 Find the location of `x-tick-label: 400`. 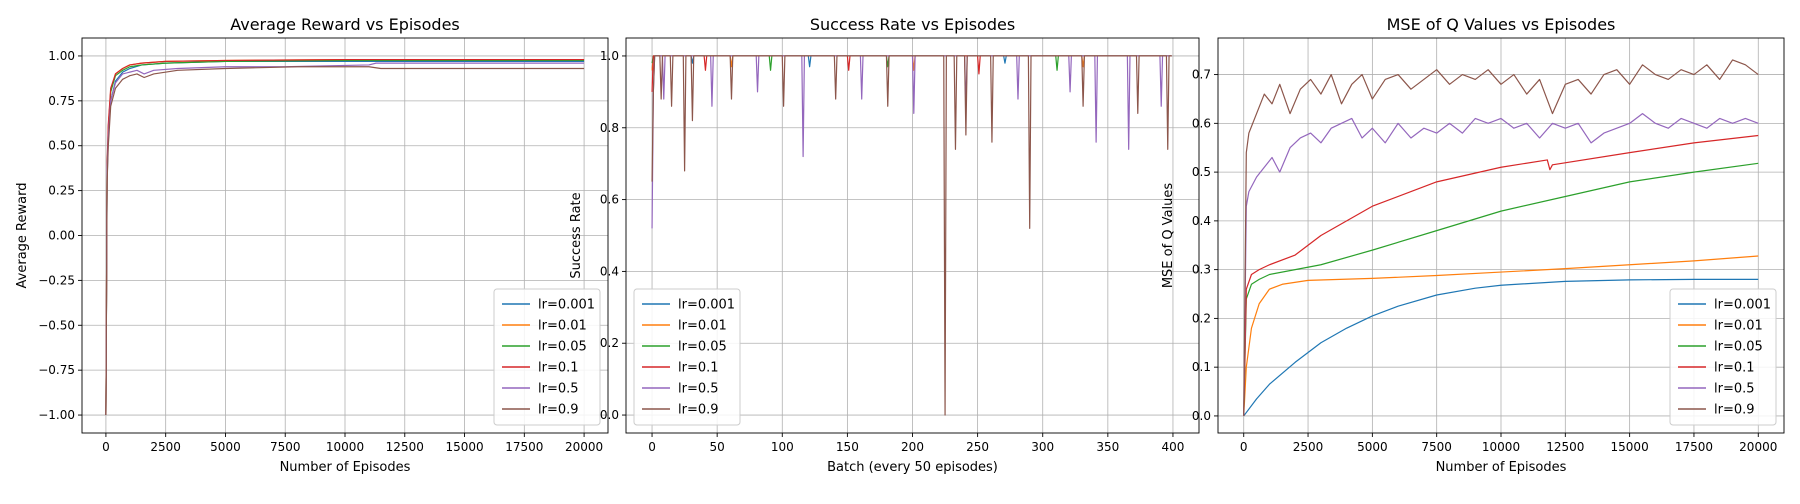

x-tick-label: 400 is located at coordinates (1173, 447).